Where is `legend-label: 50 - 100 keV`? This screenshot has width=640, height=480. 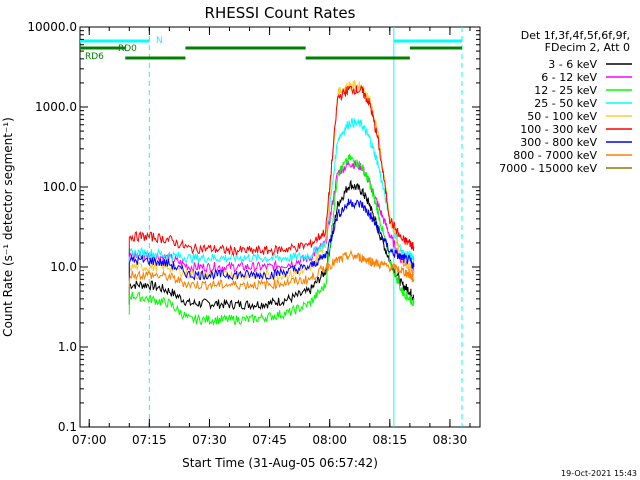
legend-label: 50 - 100 keV is located at coordinates (562, 116).